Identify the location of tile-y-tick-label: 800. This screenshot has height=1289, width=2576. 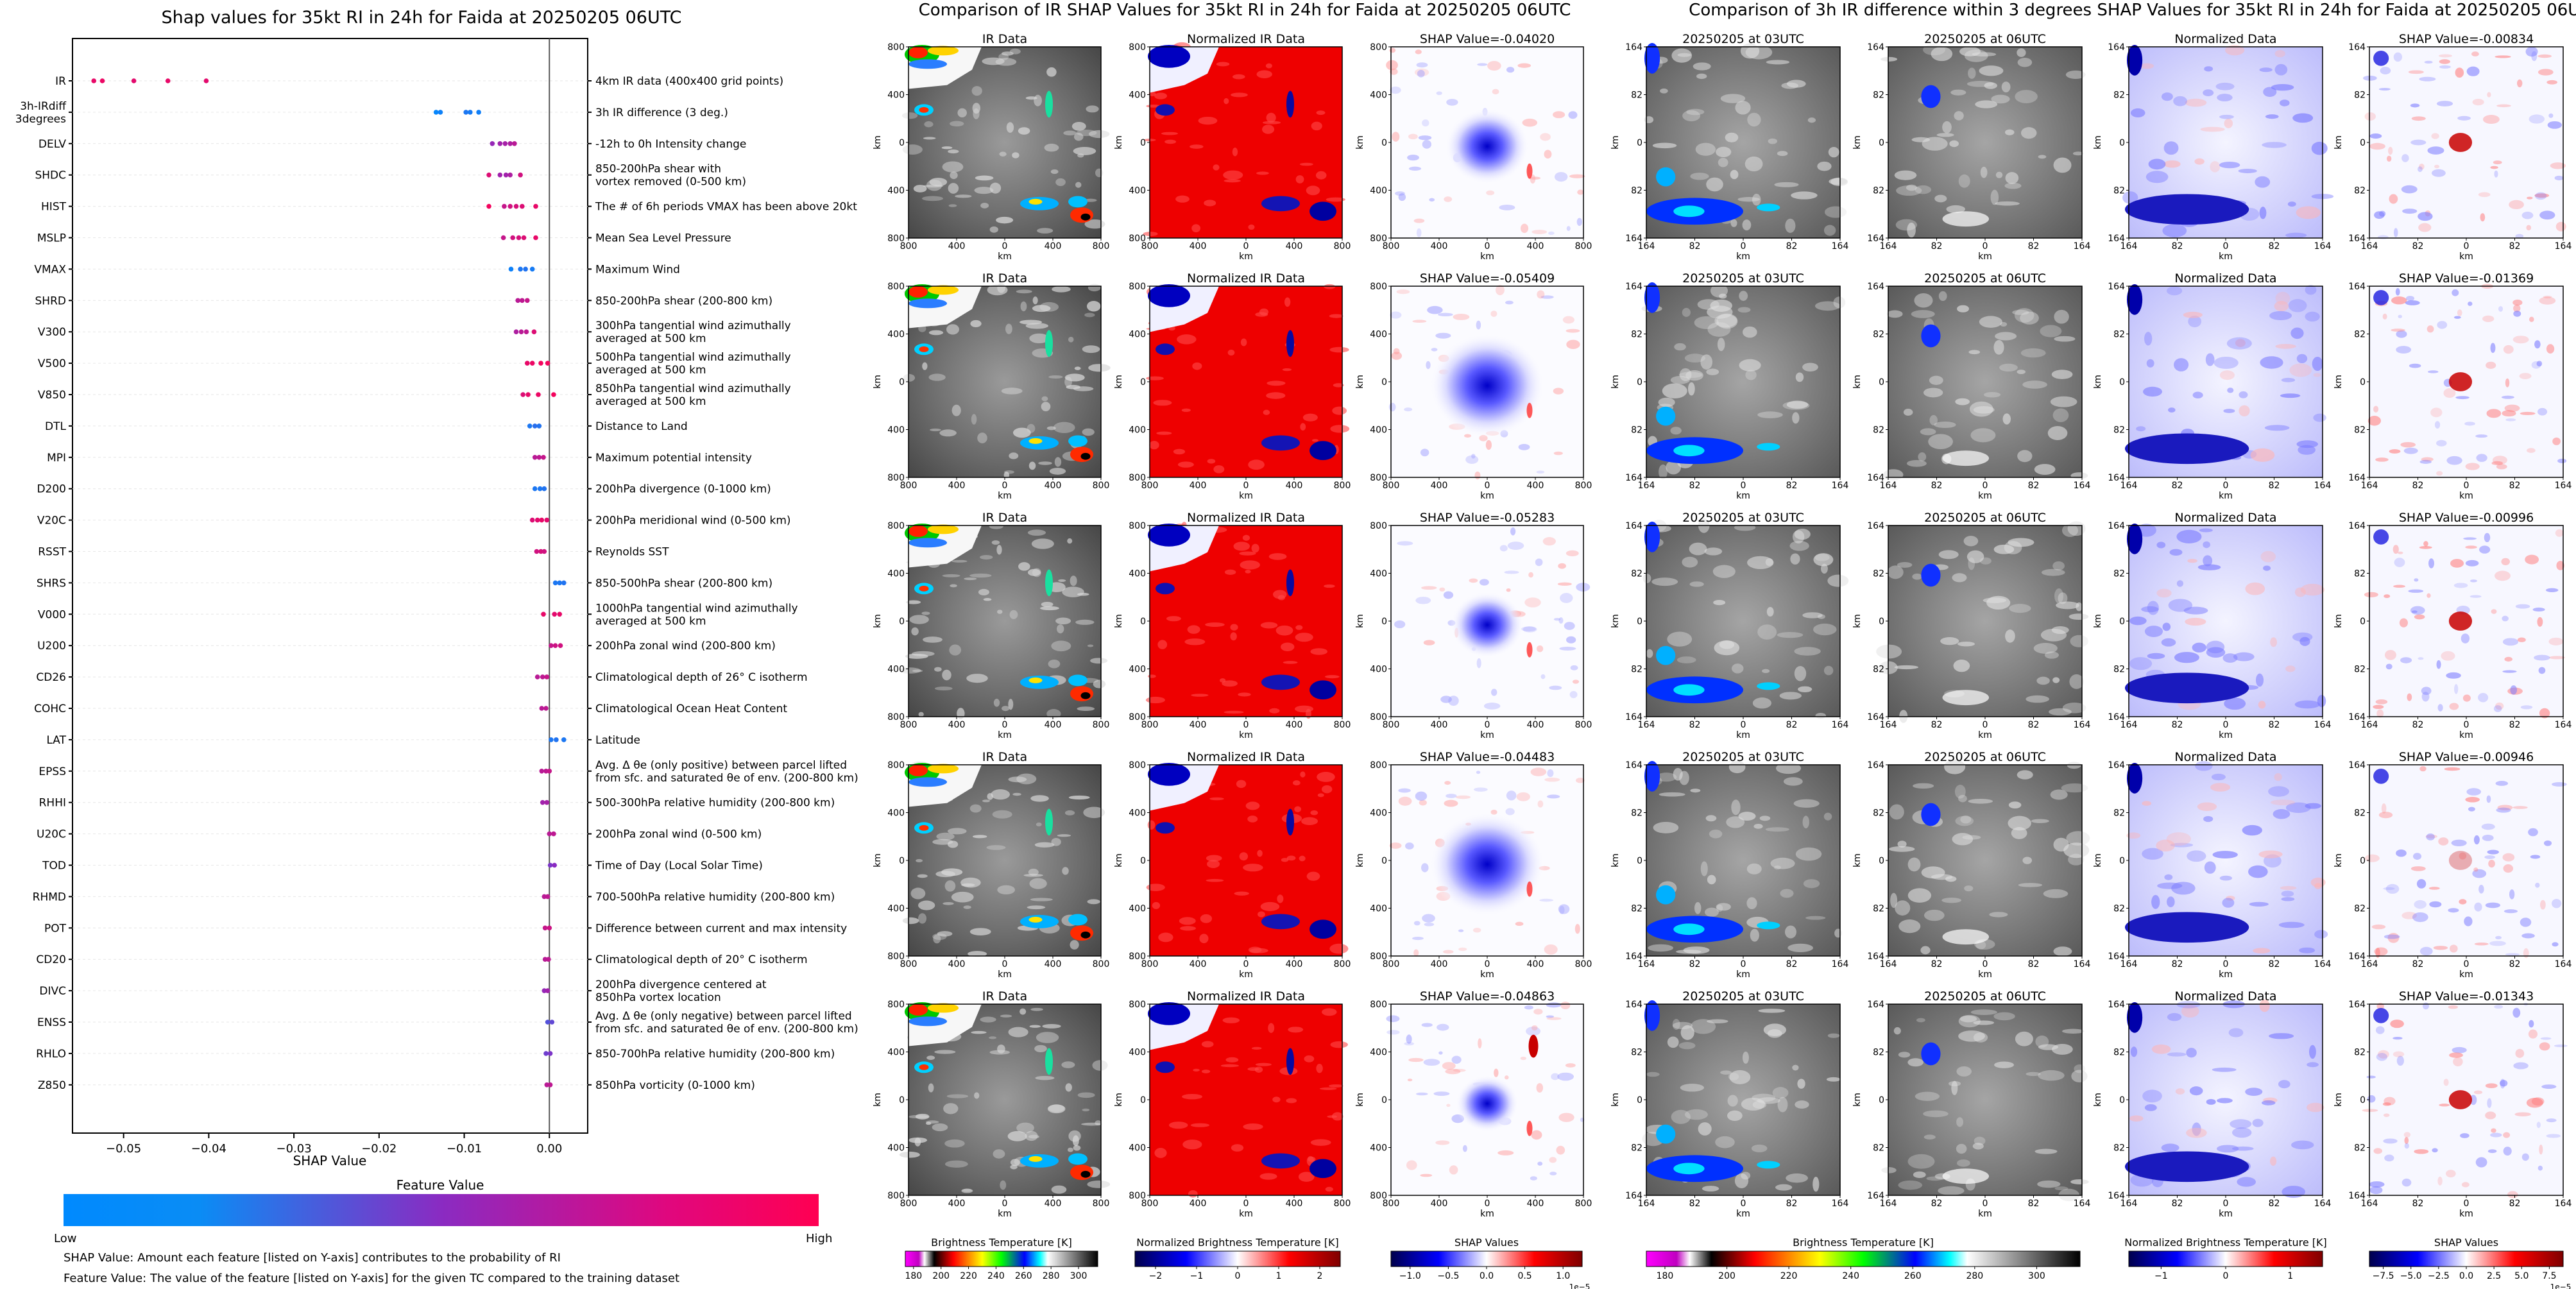
(896, 239).